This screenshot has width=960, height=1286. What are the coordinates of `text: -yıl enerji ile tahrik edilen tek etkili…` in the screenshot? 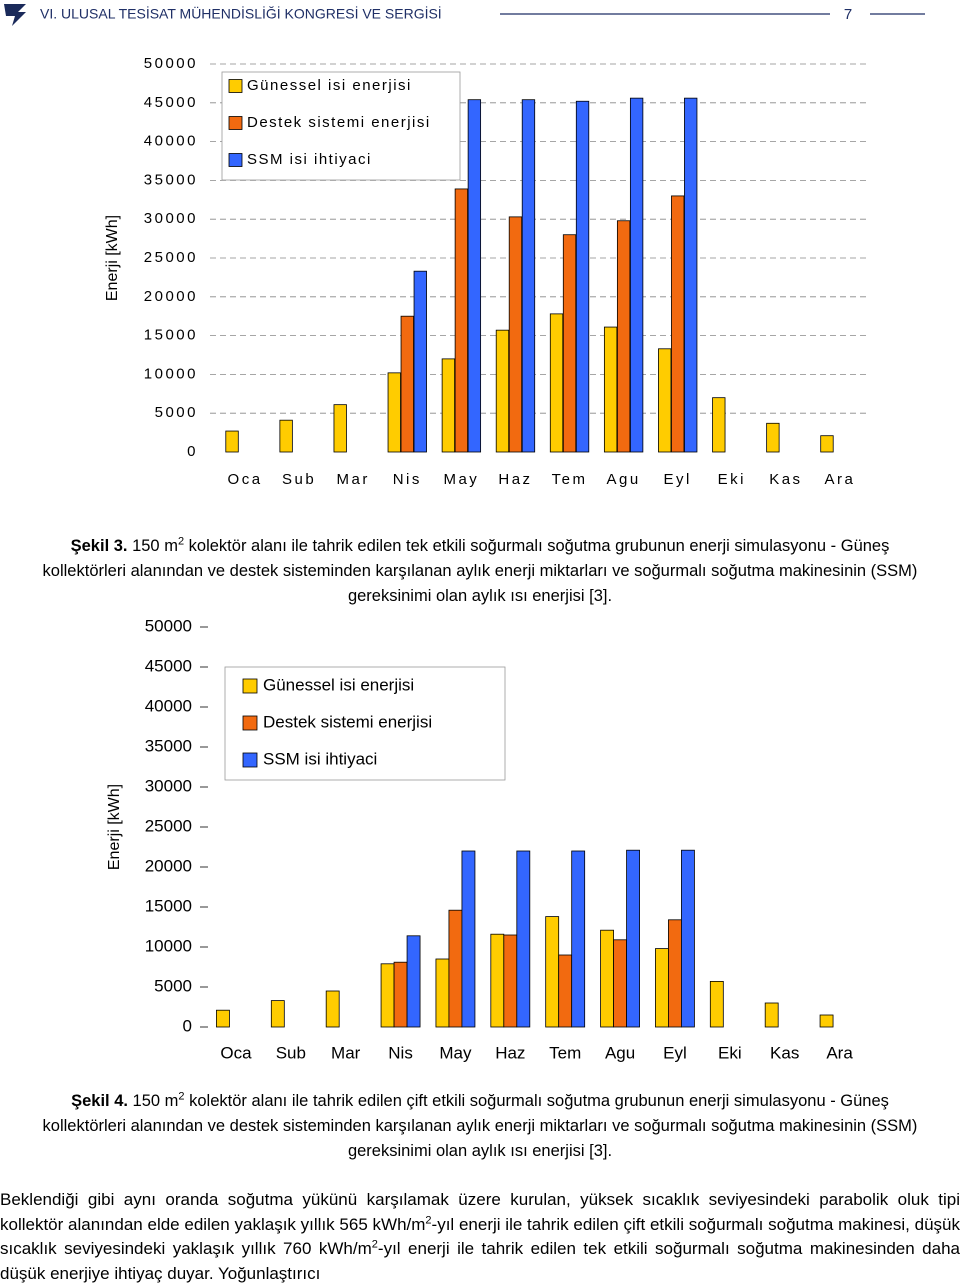 It's located at (480, 1261).